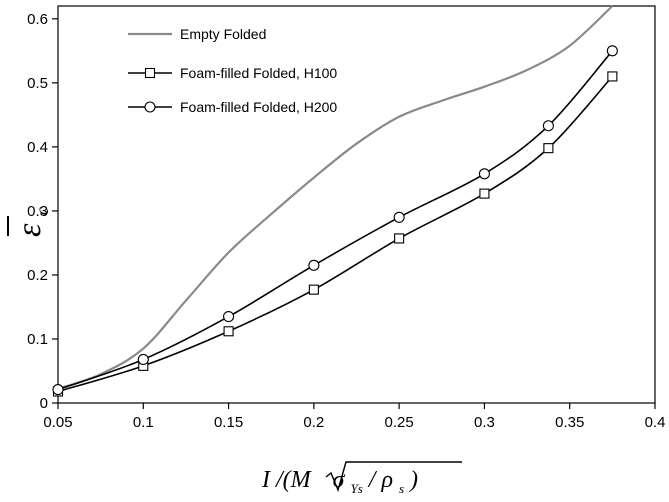 The width and height of the screenshot is (669, 502). What do you see at coordinates (37, 275) in the screenshot?
I see `y-tick-label: 0.2` at bounding box center [37, 275].